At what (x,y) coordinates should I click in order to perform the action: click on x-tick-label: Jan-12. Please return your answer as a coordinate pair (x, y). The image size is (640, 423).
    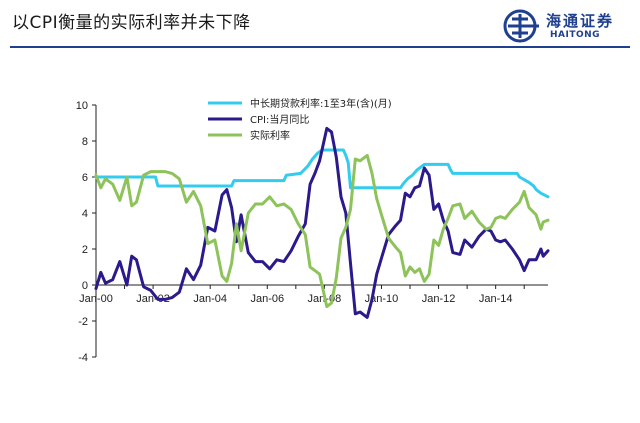
    Looking at the image, I should click on (439, 299).